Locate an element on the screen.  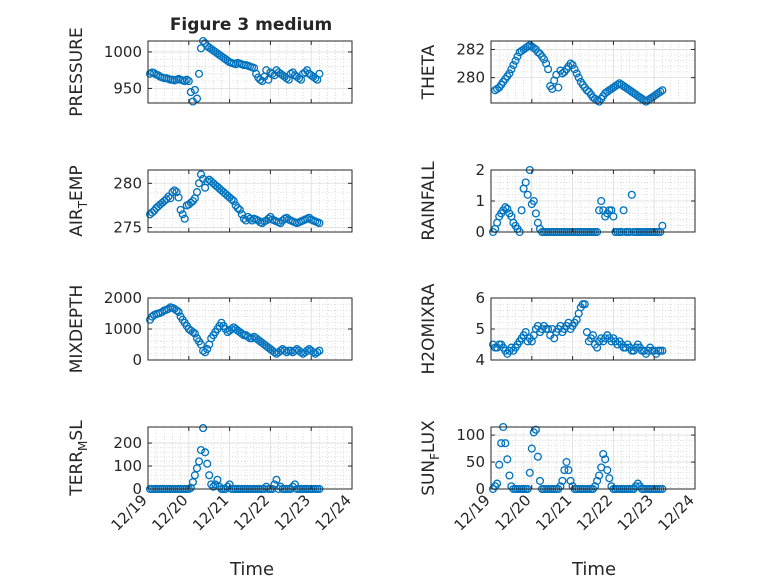
y-tick-label: 1000 is located at coordinates (123, 329).